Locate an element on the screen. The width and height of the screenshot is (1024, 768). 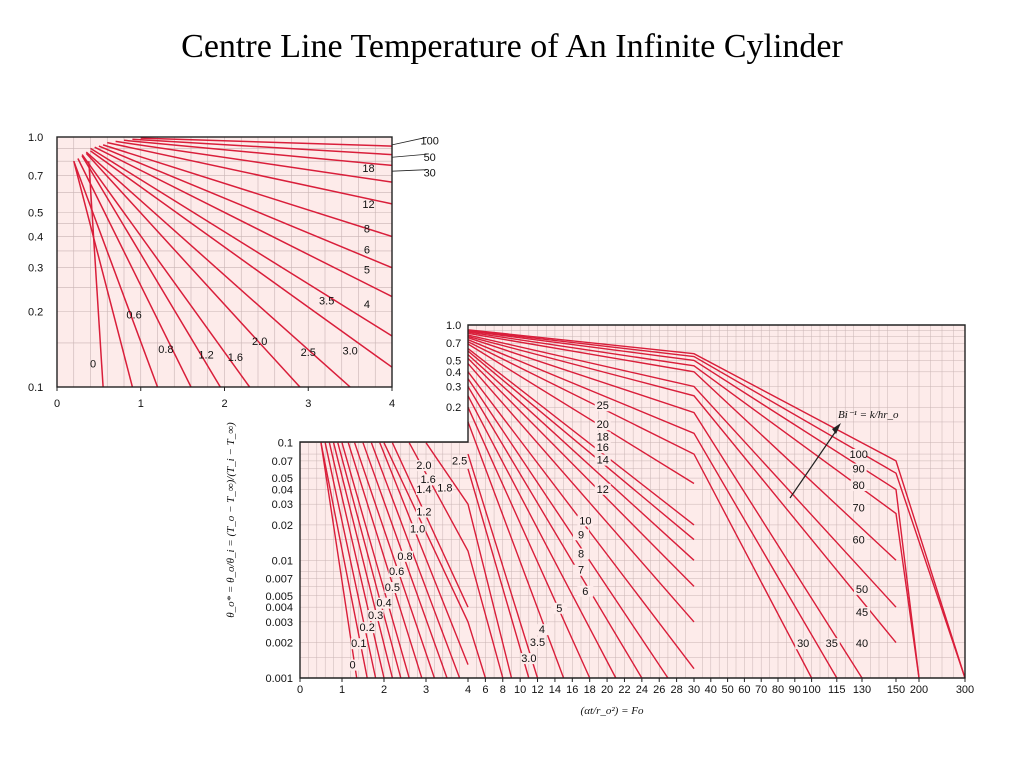
curve-label: 7 is located at coordinates (581, 571).